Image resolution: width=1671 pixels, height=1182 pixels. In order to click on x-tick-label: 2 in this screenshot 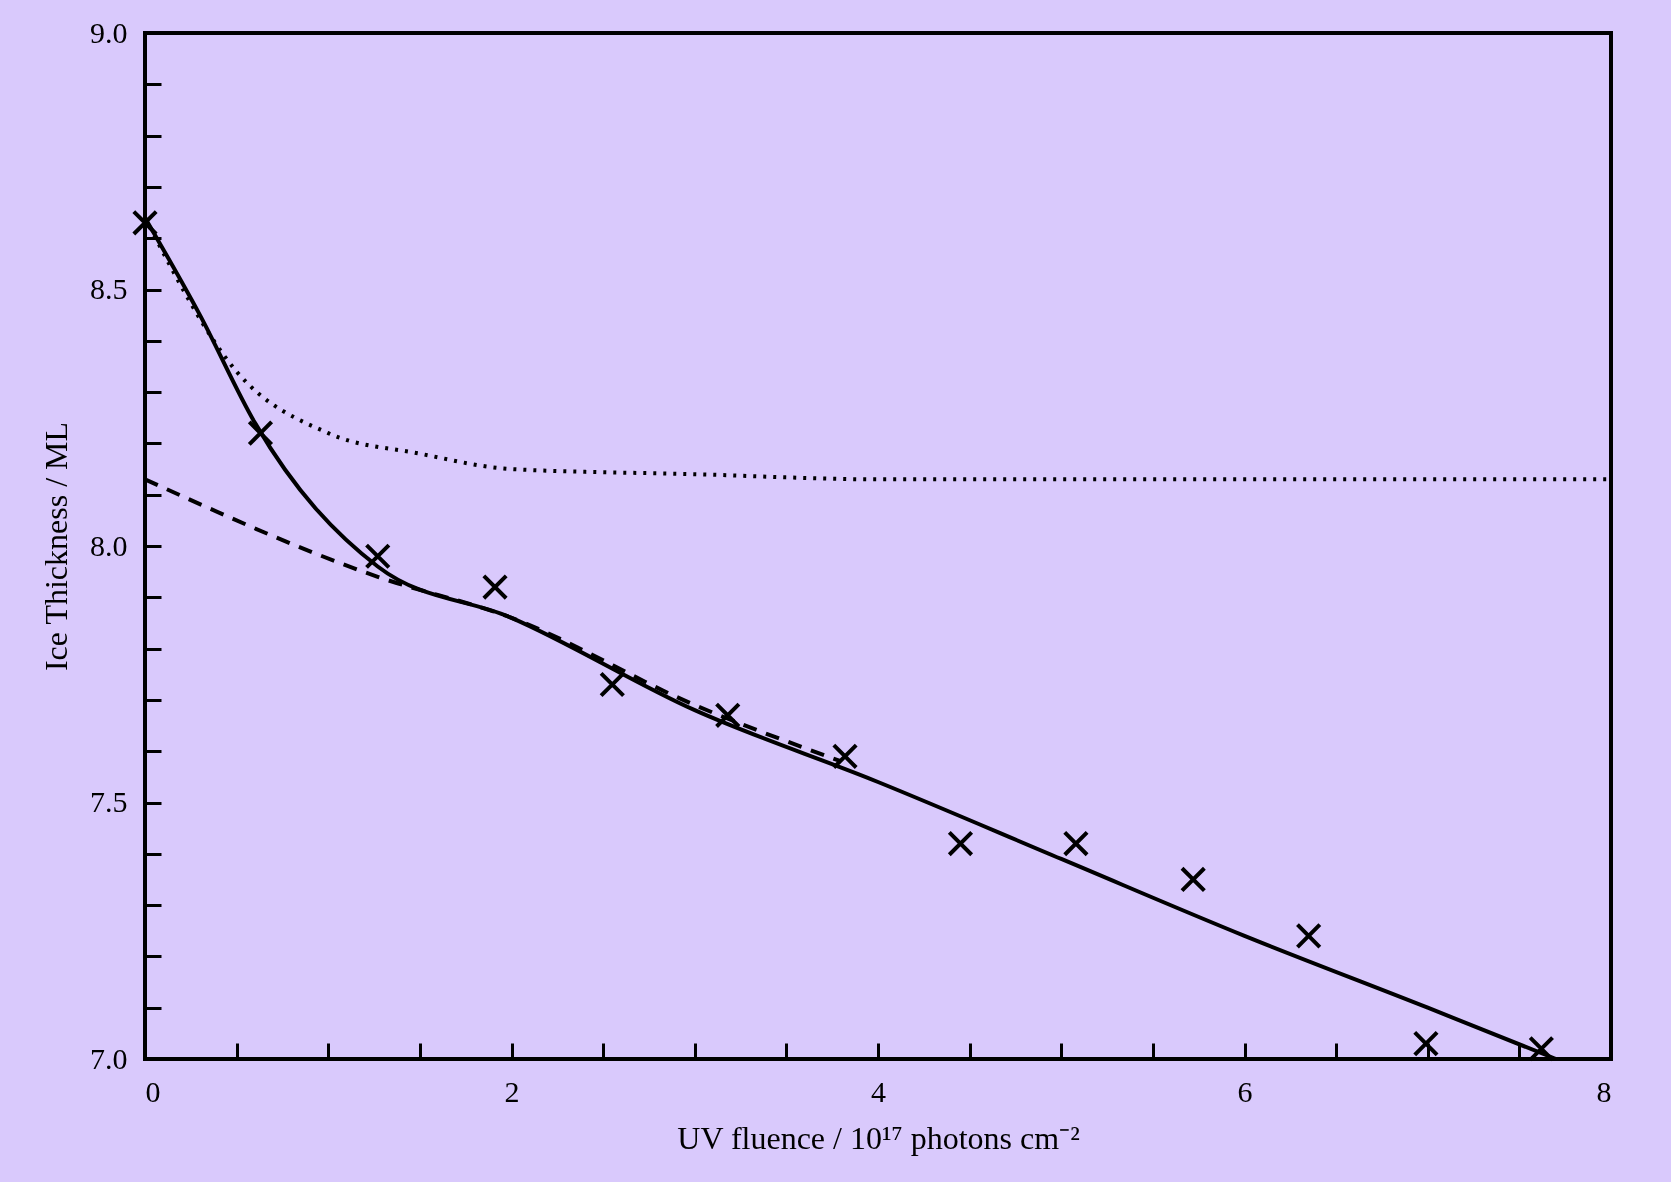, I will do `click(512, 1091)`.